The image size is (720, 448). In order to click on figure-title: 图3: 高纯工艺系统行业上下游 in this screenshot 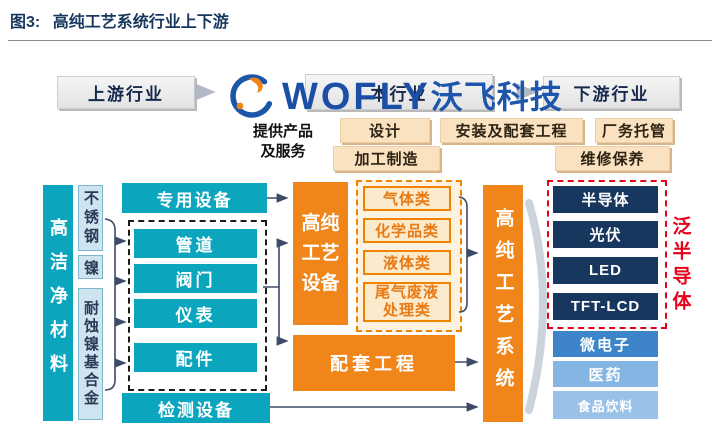, I will do `click(119, 20)`.